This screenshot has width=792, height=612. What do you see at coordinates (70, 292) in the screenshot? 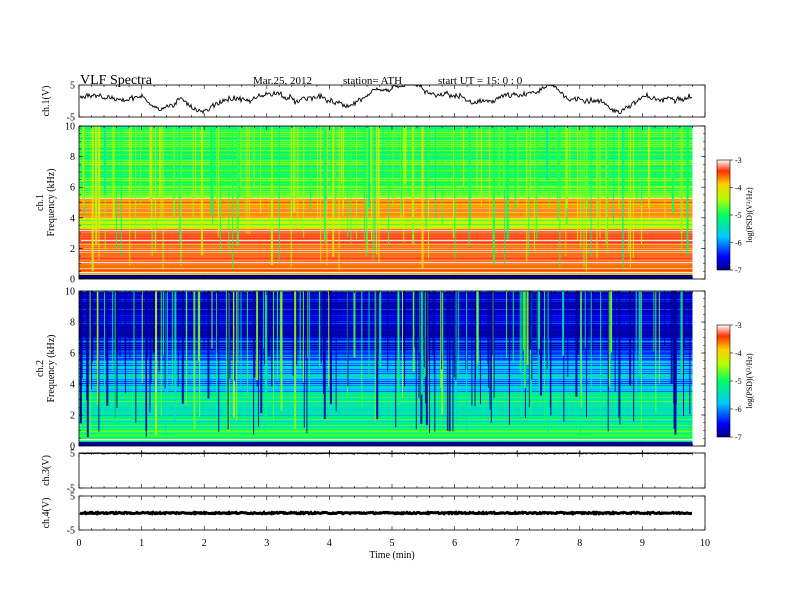
I see `panel-2-ytick-label: 10` at bounding box center [70, 292].